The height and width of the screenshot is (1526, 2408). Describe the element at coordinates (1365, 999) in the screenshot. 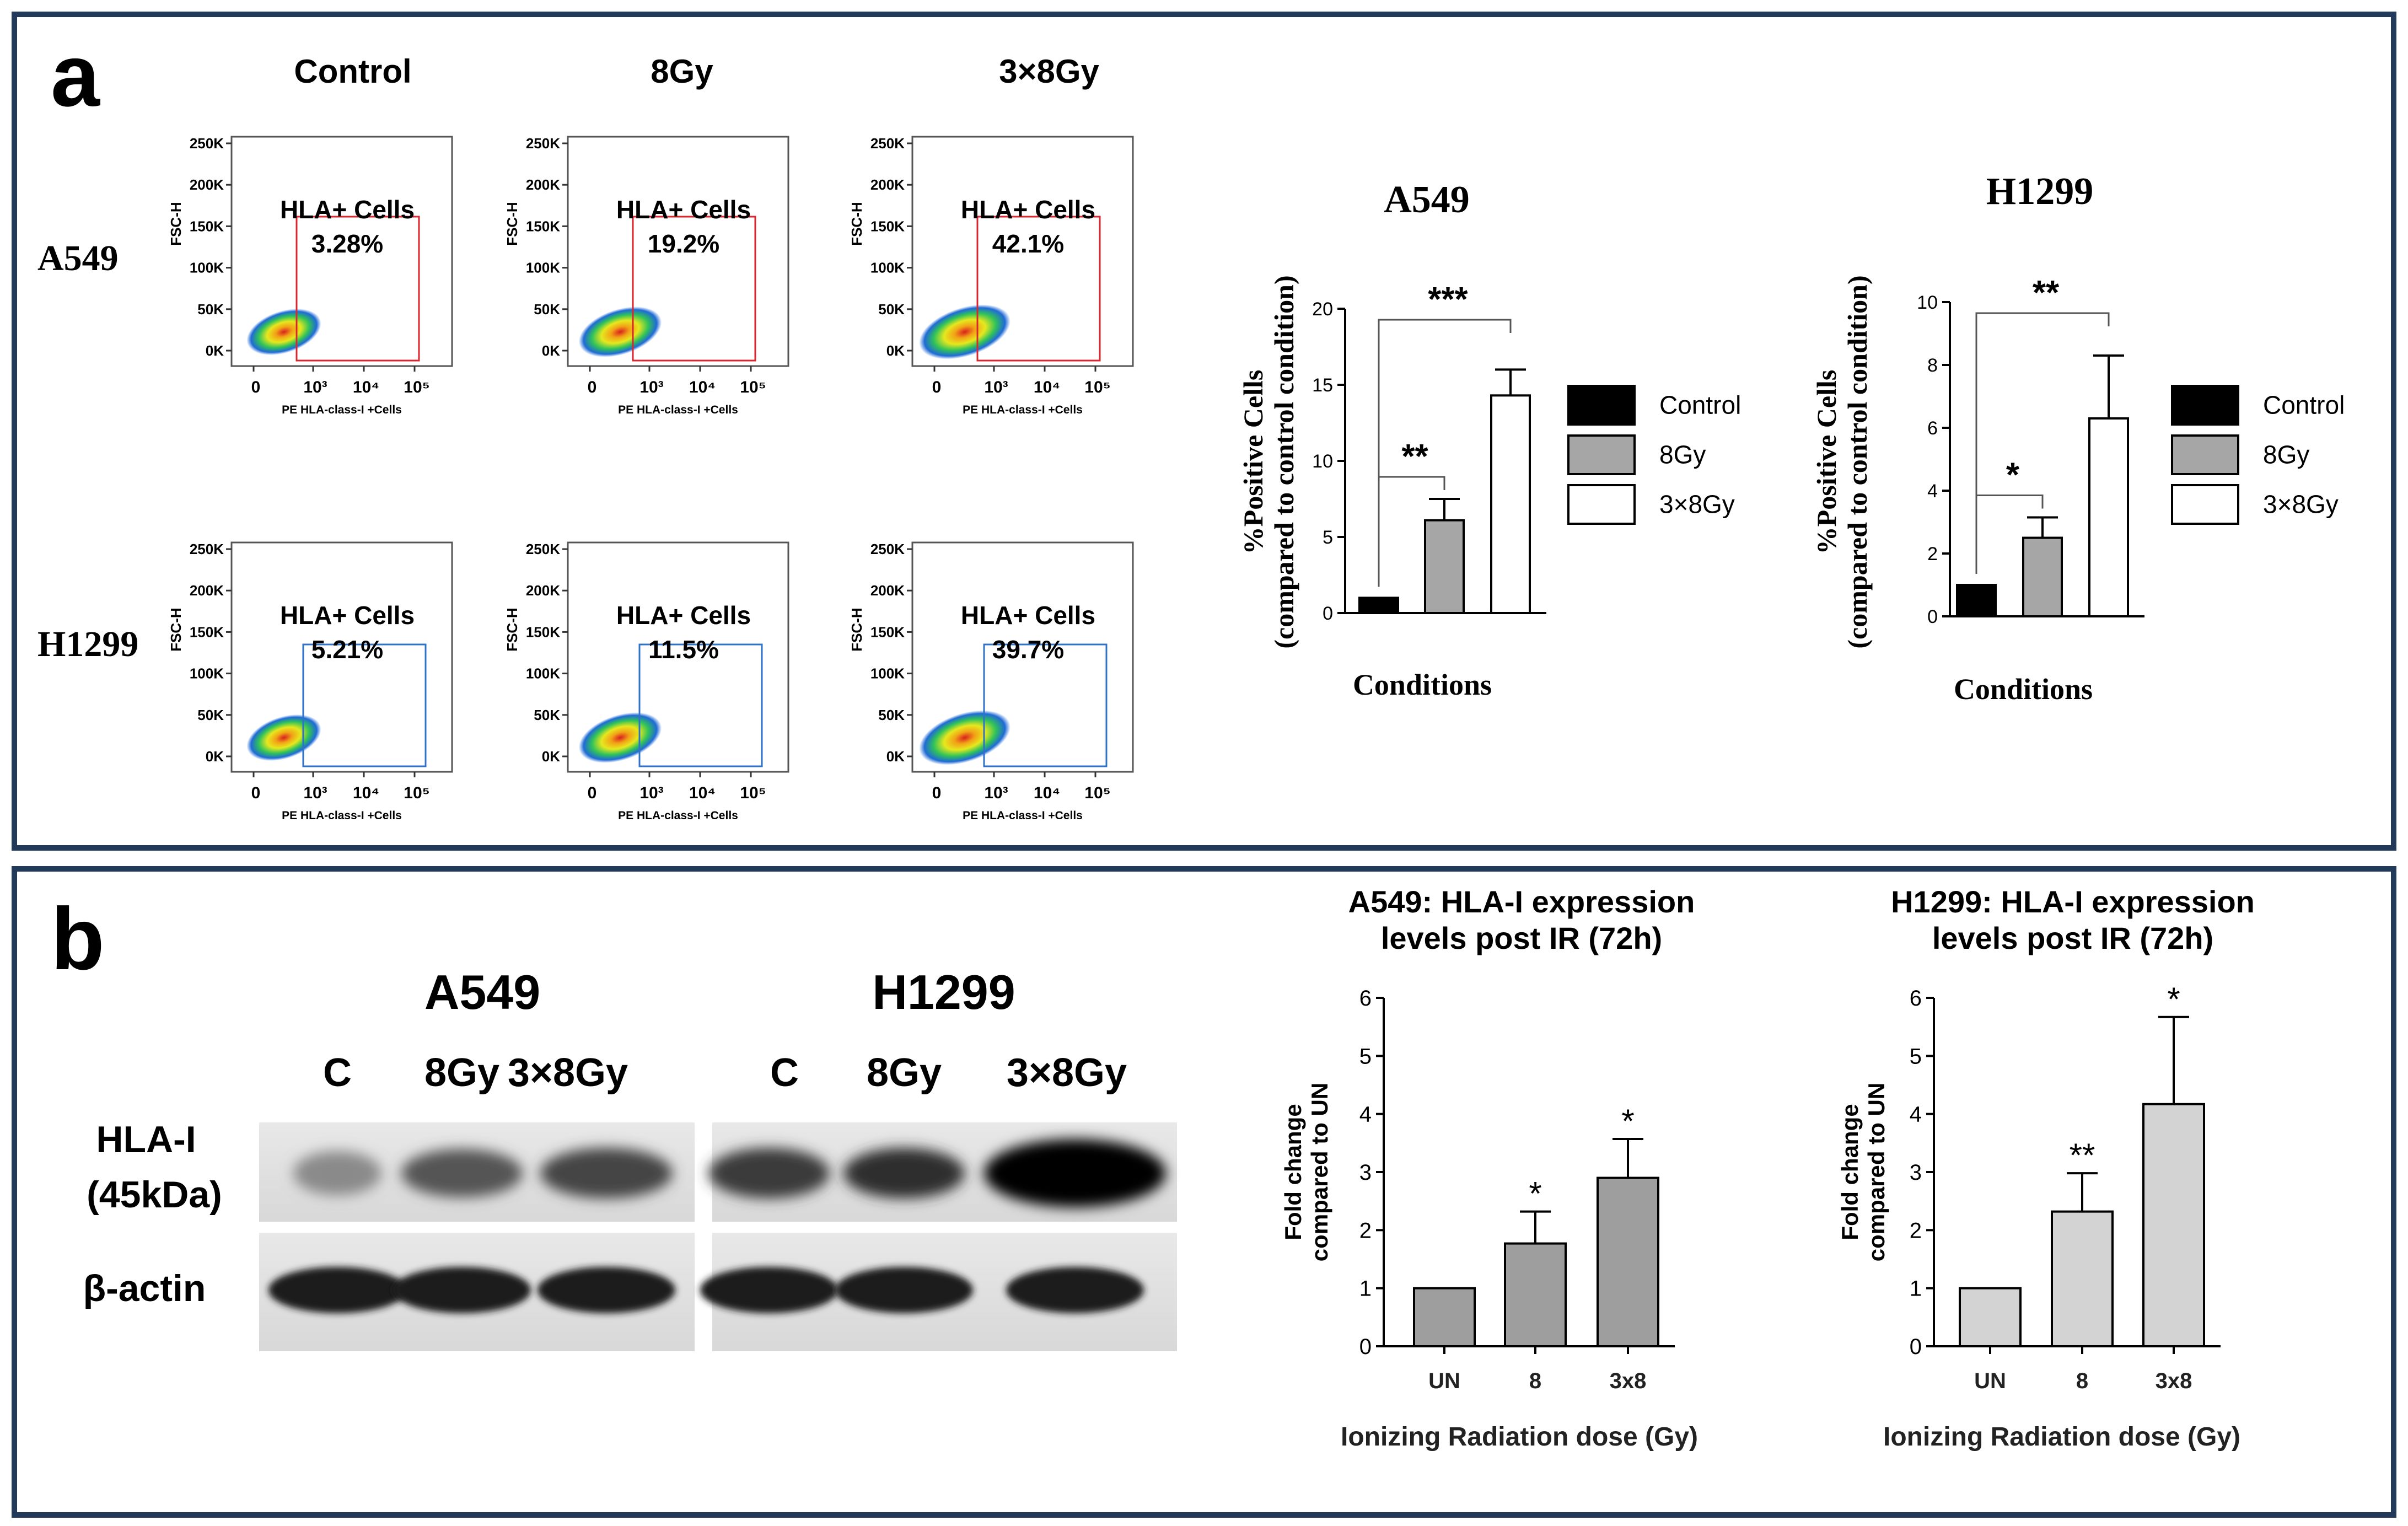

I see `y-tick-label: 6` at that location.